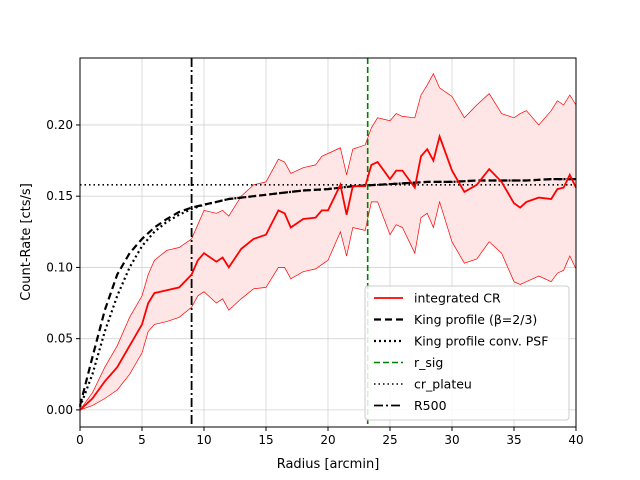  I want to click on legend-label: R500, so click(430, 405).